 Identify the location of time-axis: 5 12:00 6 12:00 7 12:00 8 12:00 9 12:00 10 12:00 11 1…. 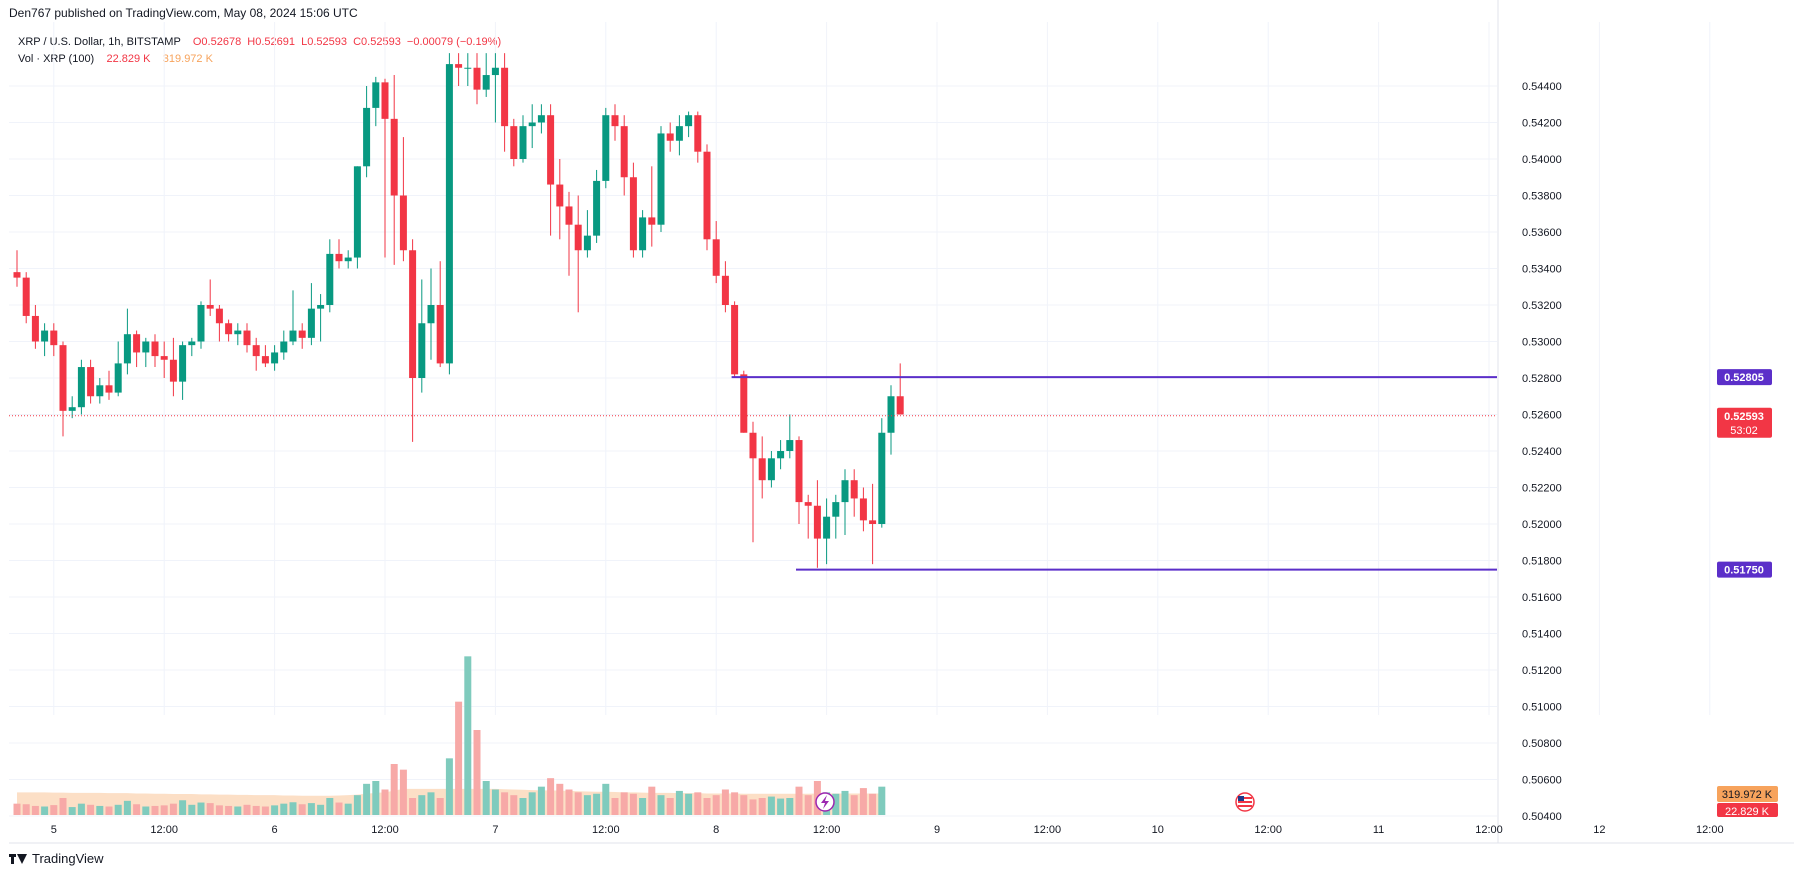
(887, 830).